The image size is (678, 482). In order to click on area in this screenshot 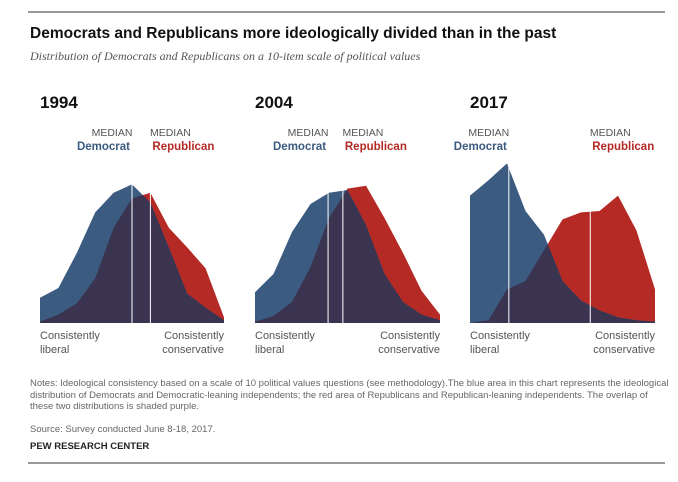, I will do `click(562, 243)`.